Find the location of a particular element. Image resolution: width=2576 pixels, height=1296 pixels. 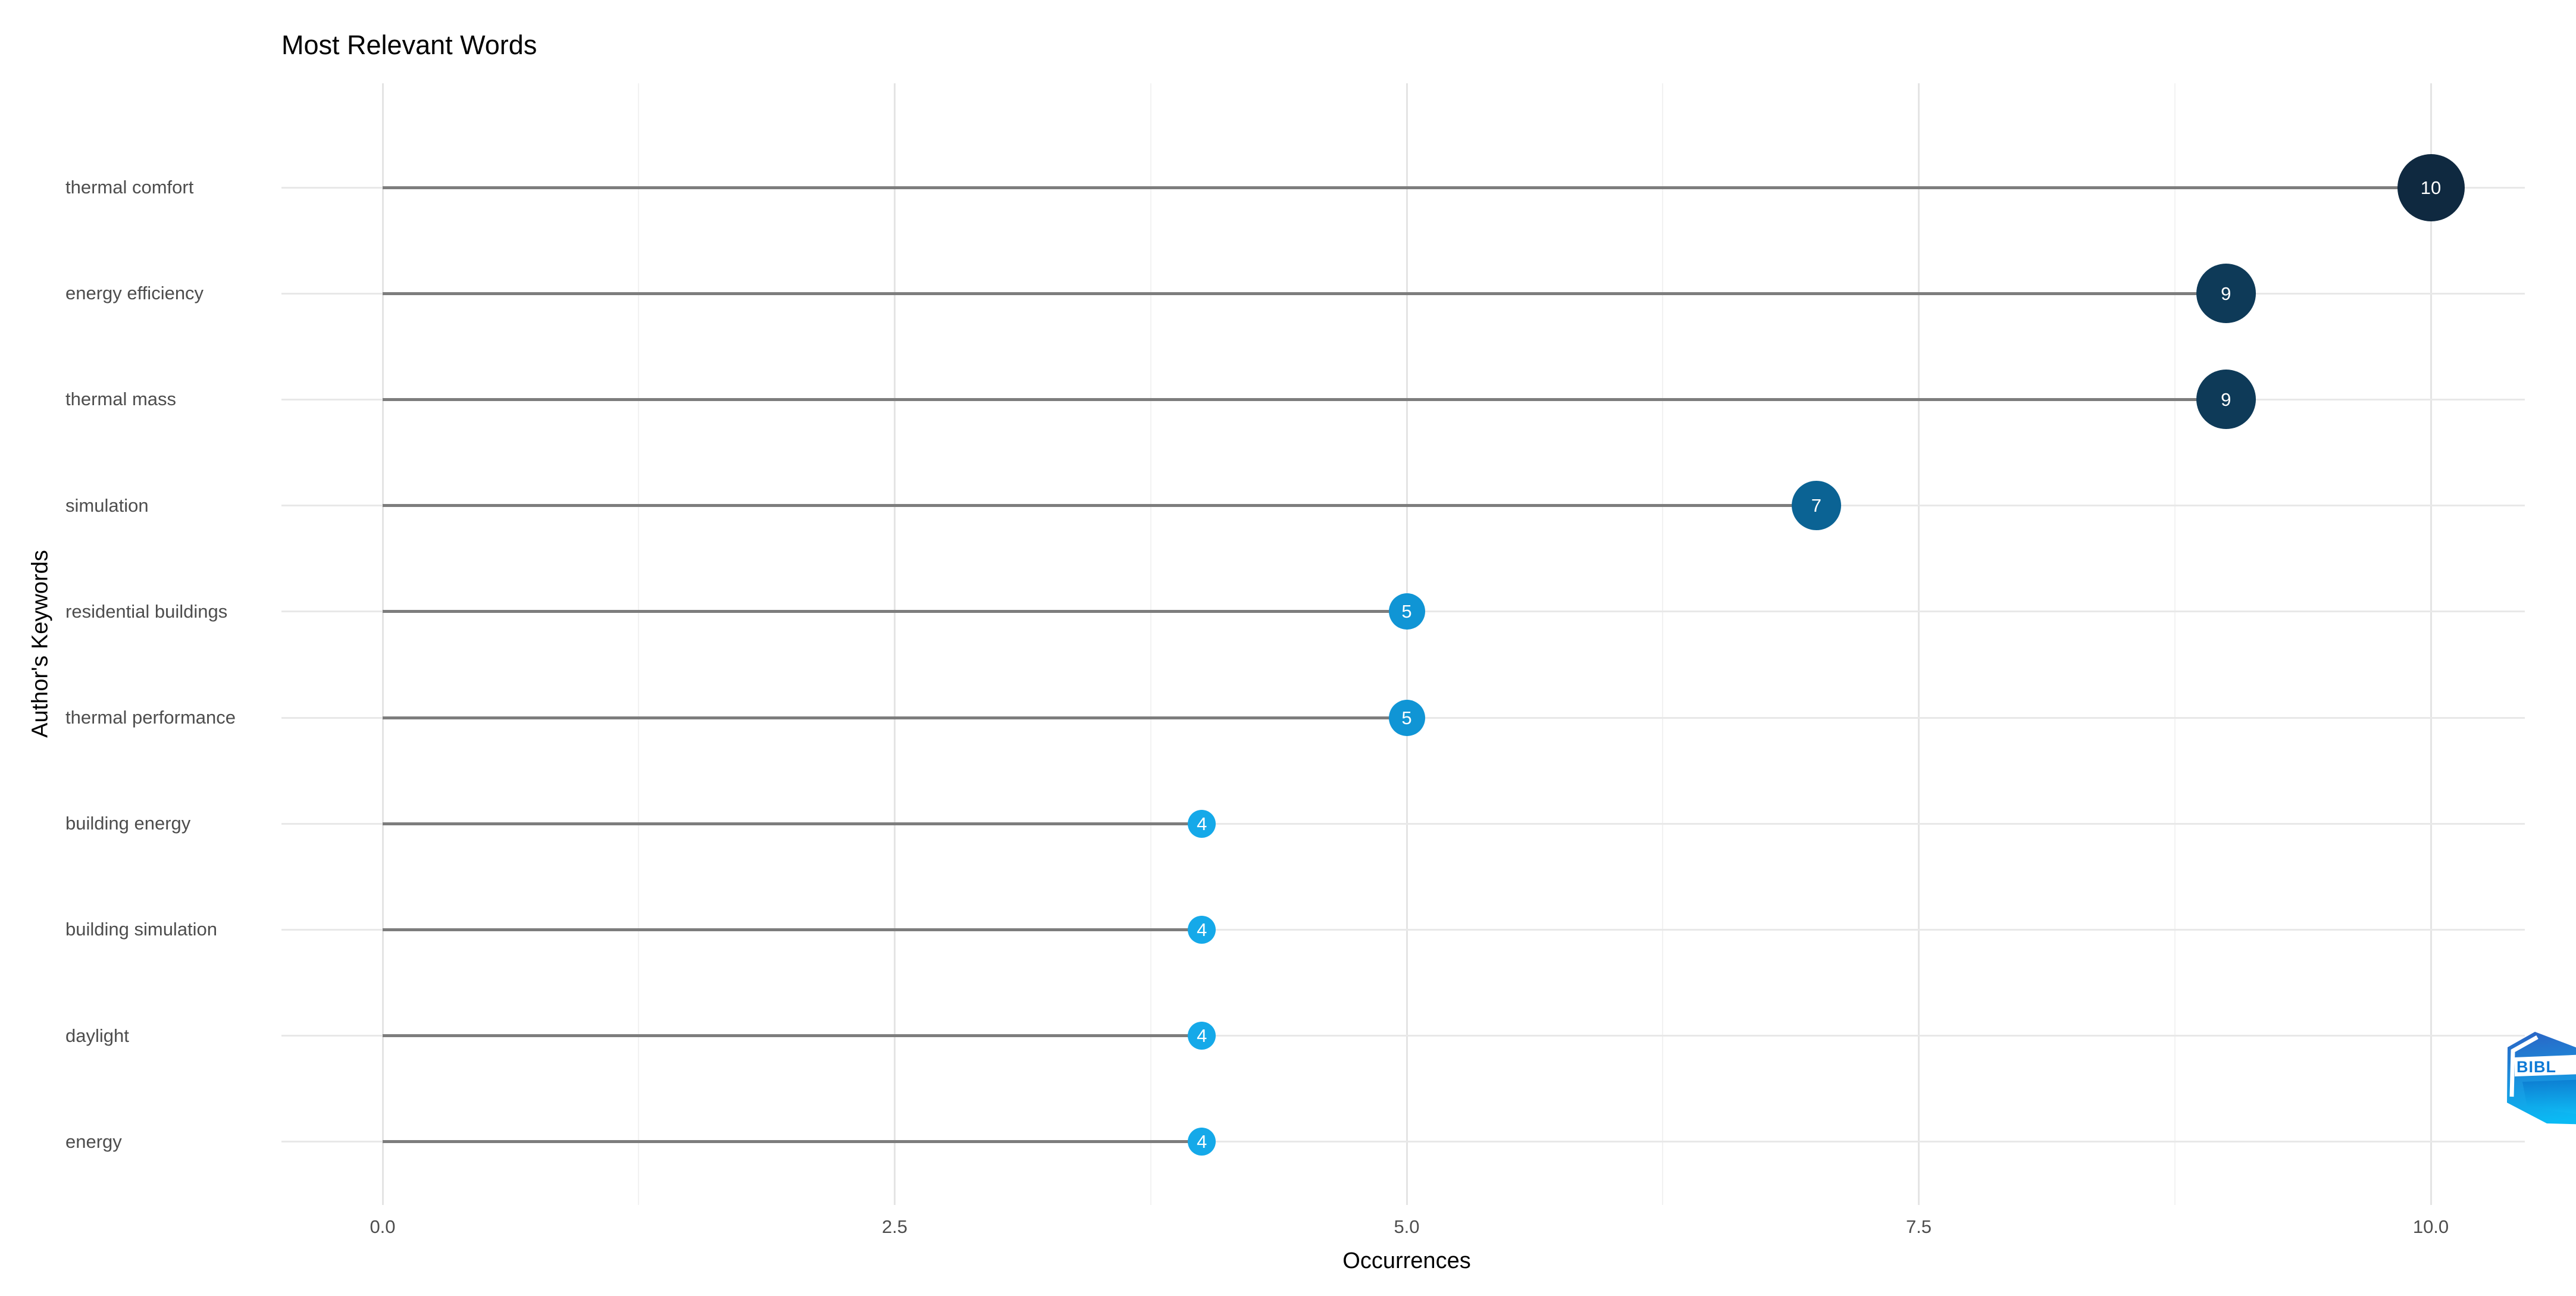

lollipop-dot: 10 is located at coordinates (2431, 188).